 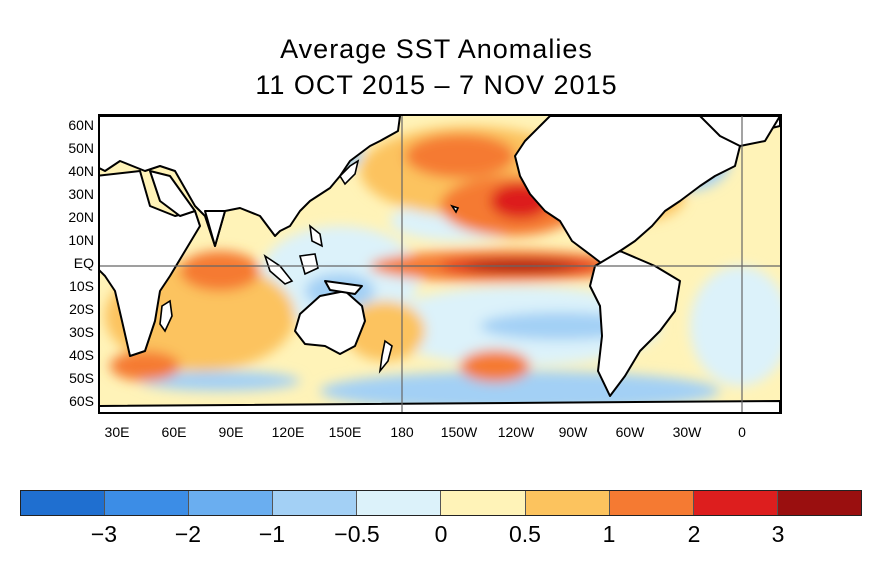 I want to click on lat-label-20s: 20S, so click(x=81, y=309).